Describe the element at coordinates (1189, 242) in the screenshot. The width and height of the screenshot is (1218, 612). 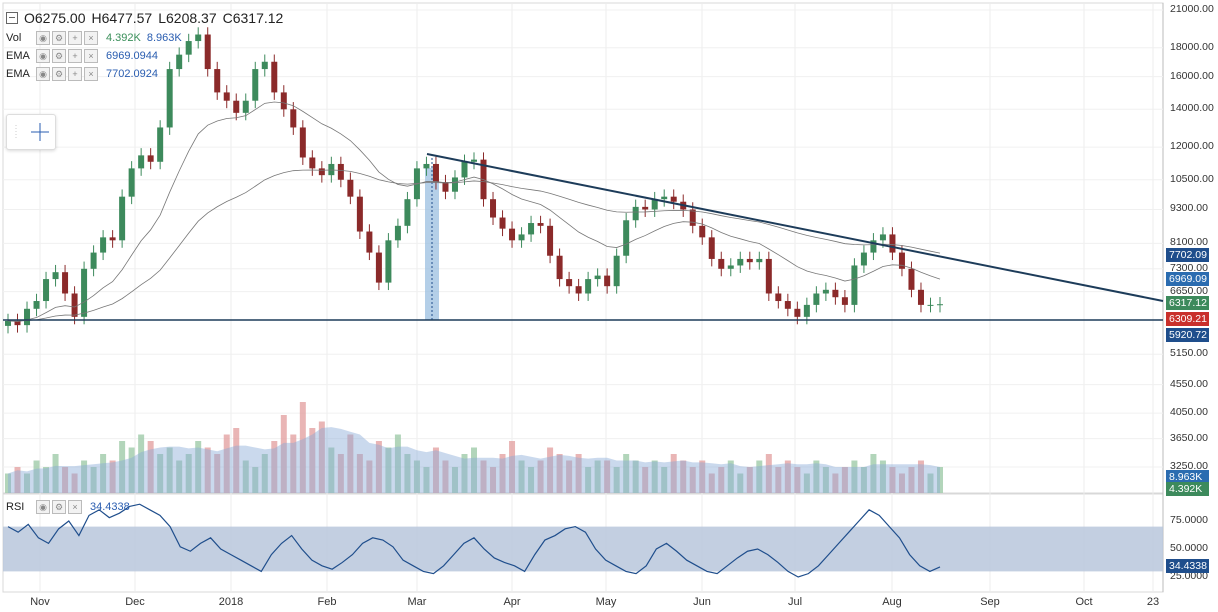
I see `price-axis-label: 8100.00` at that location.